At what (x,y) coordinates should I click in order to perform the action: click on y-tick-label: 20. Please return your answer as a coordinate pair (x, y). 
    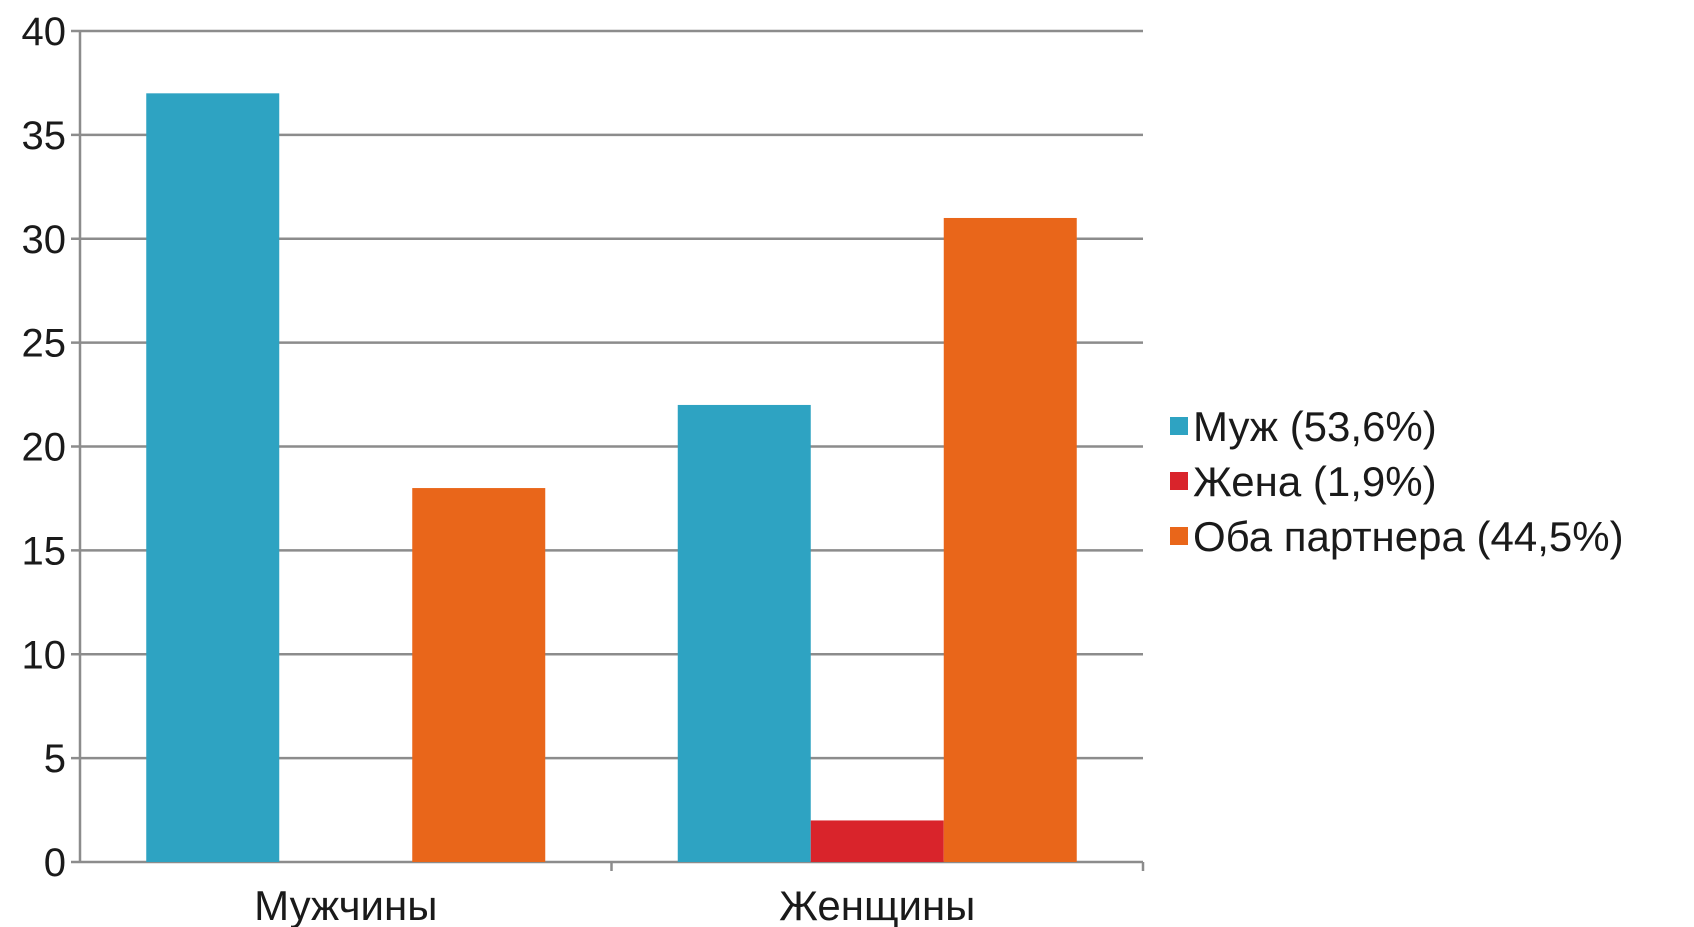
    Looking at the image, I should click on (44, 448).